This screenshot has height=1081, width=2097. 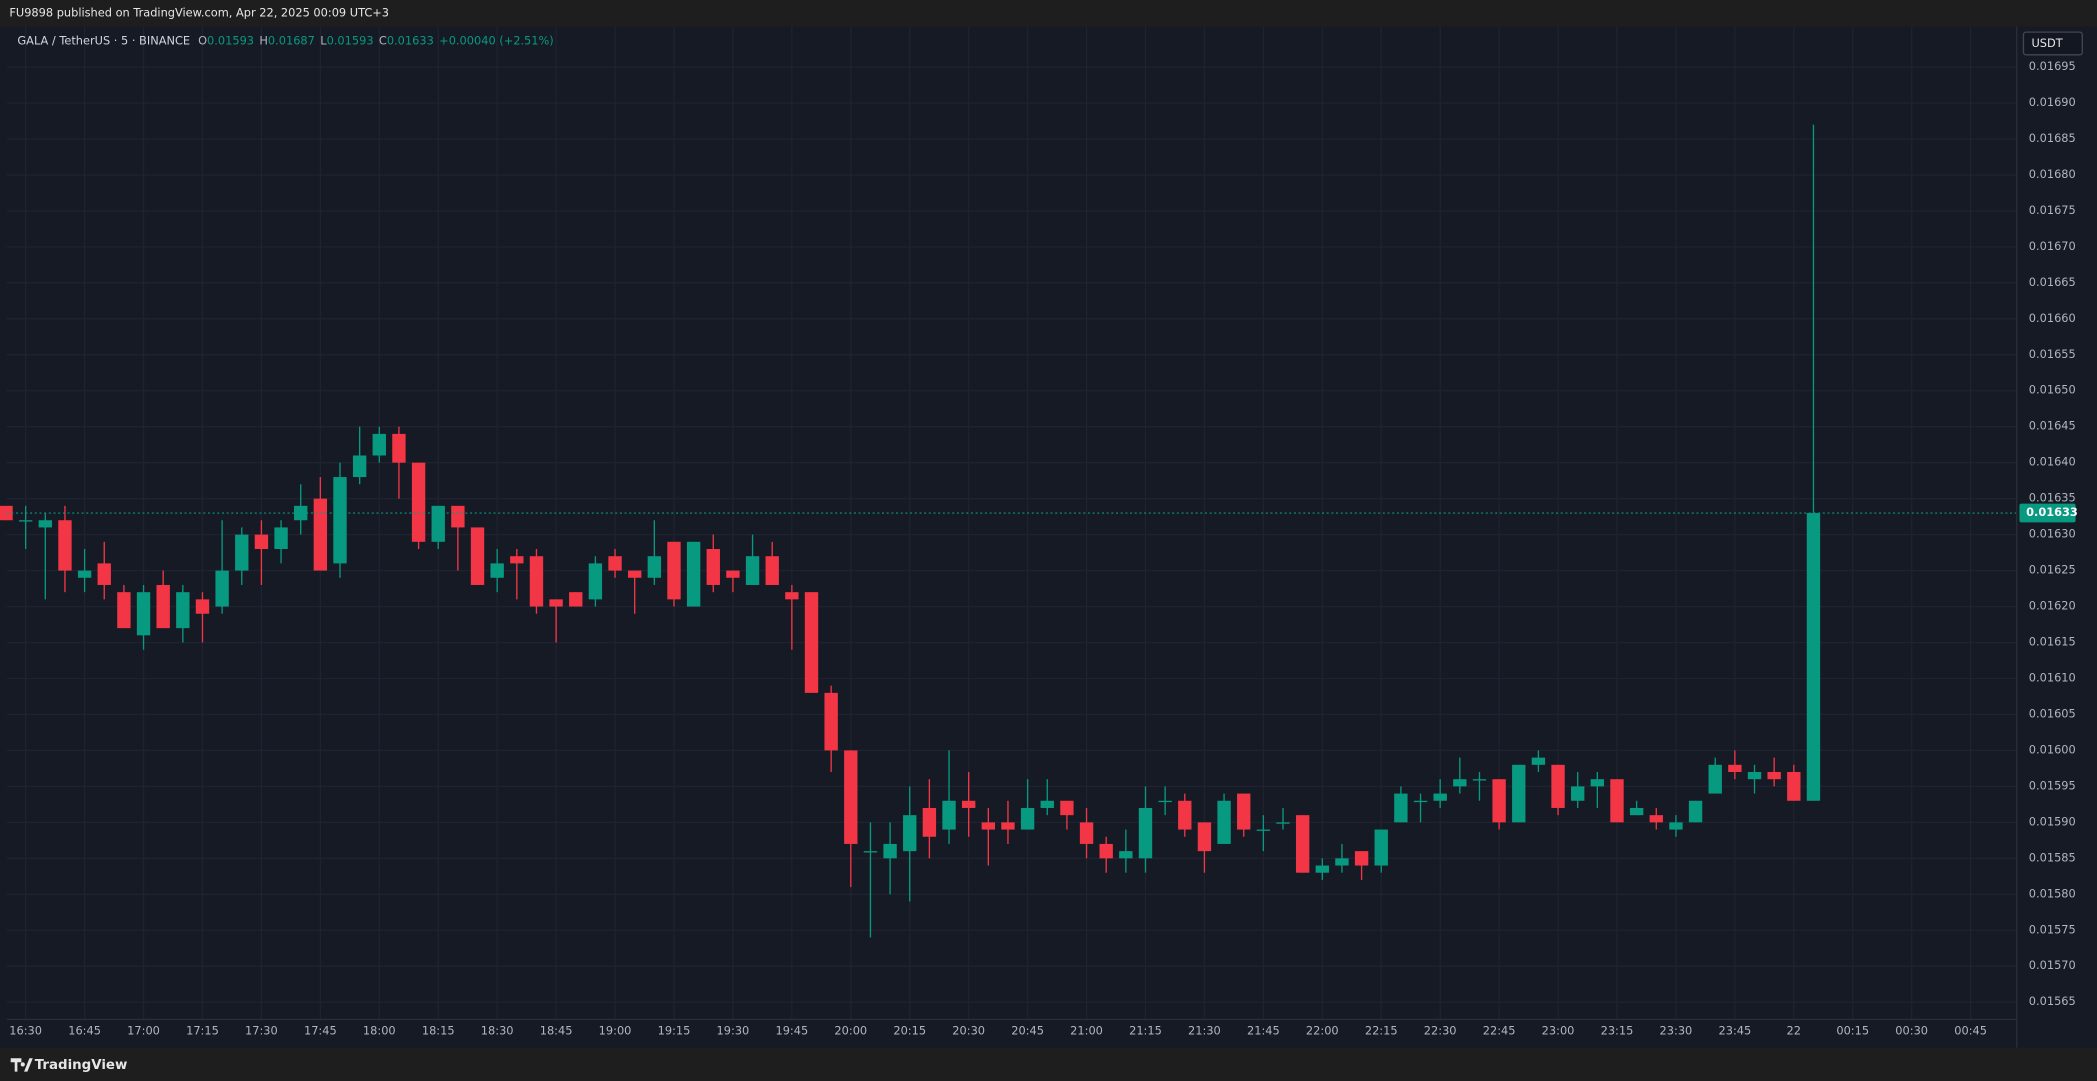 What do you see at coordinates (383, 40) in the screenshot?
I see `ohlc-label: C` at bounding box center [383, 40].